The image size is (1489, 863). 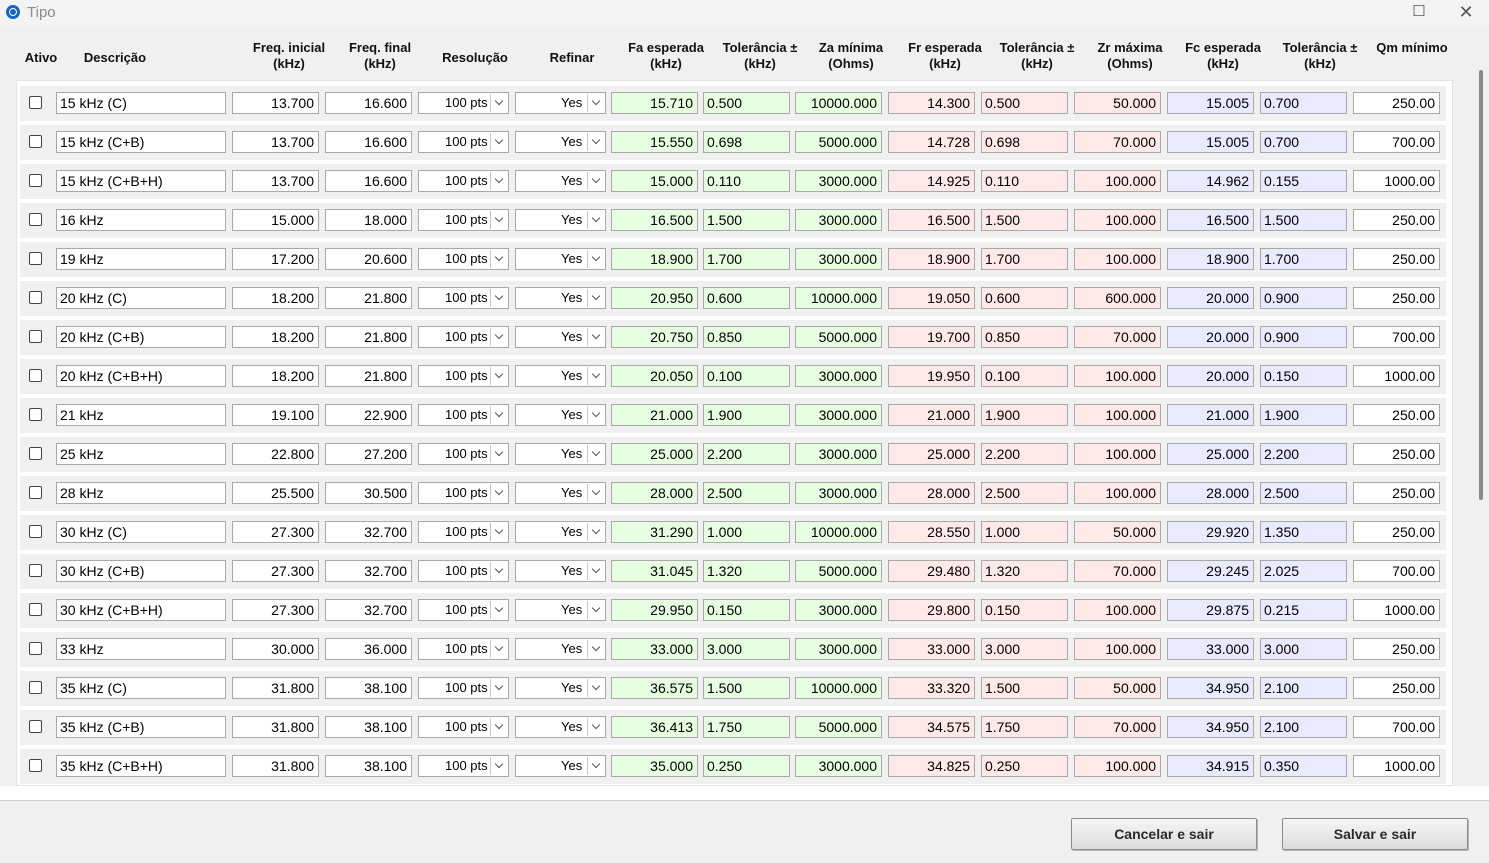 I want to click on description-field: 20 kHz (C+B+H), so click(x=141, y=376).